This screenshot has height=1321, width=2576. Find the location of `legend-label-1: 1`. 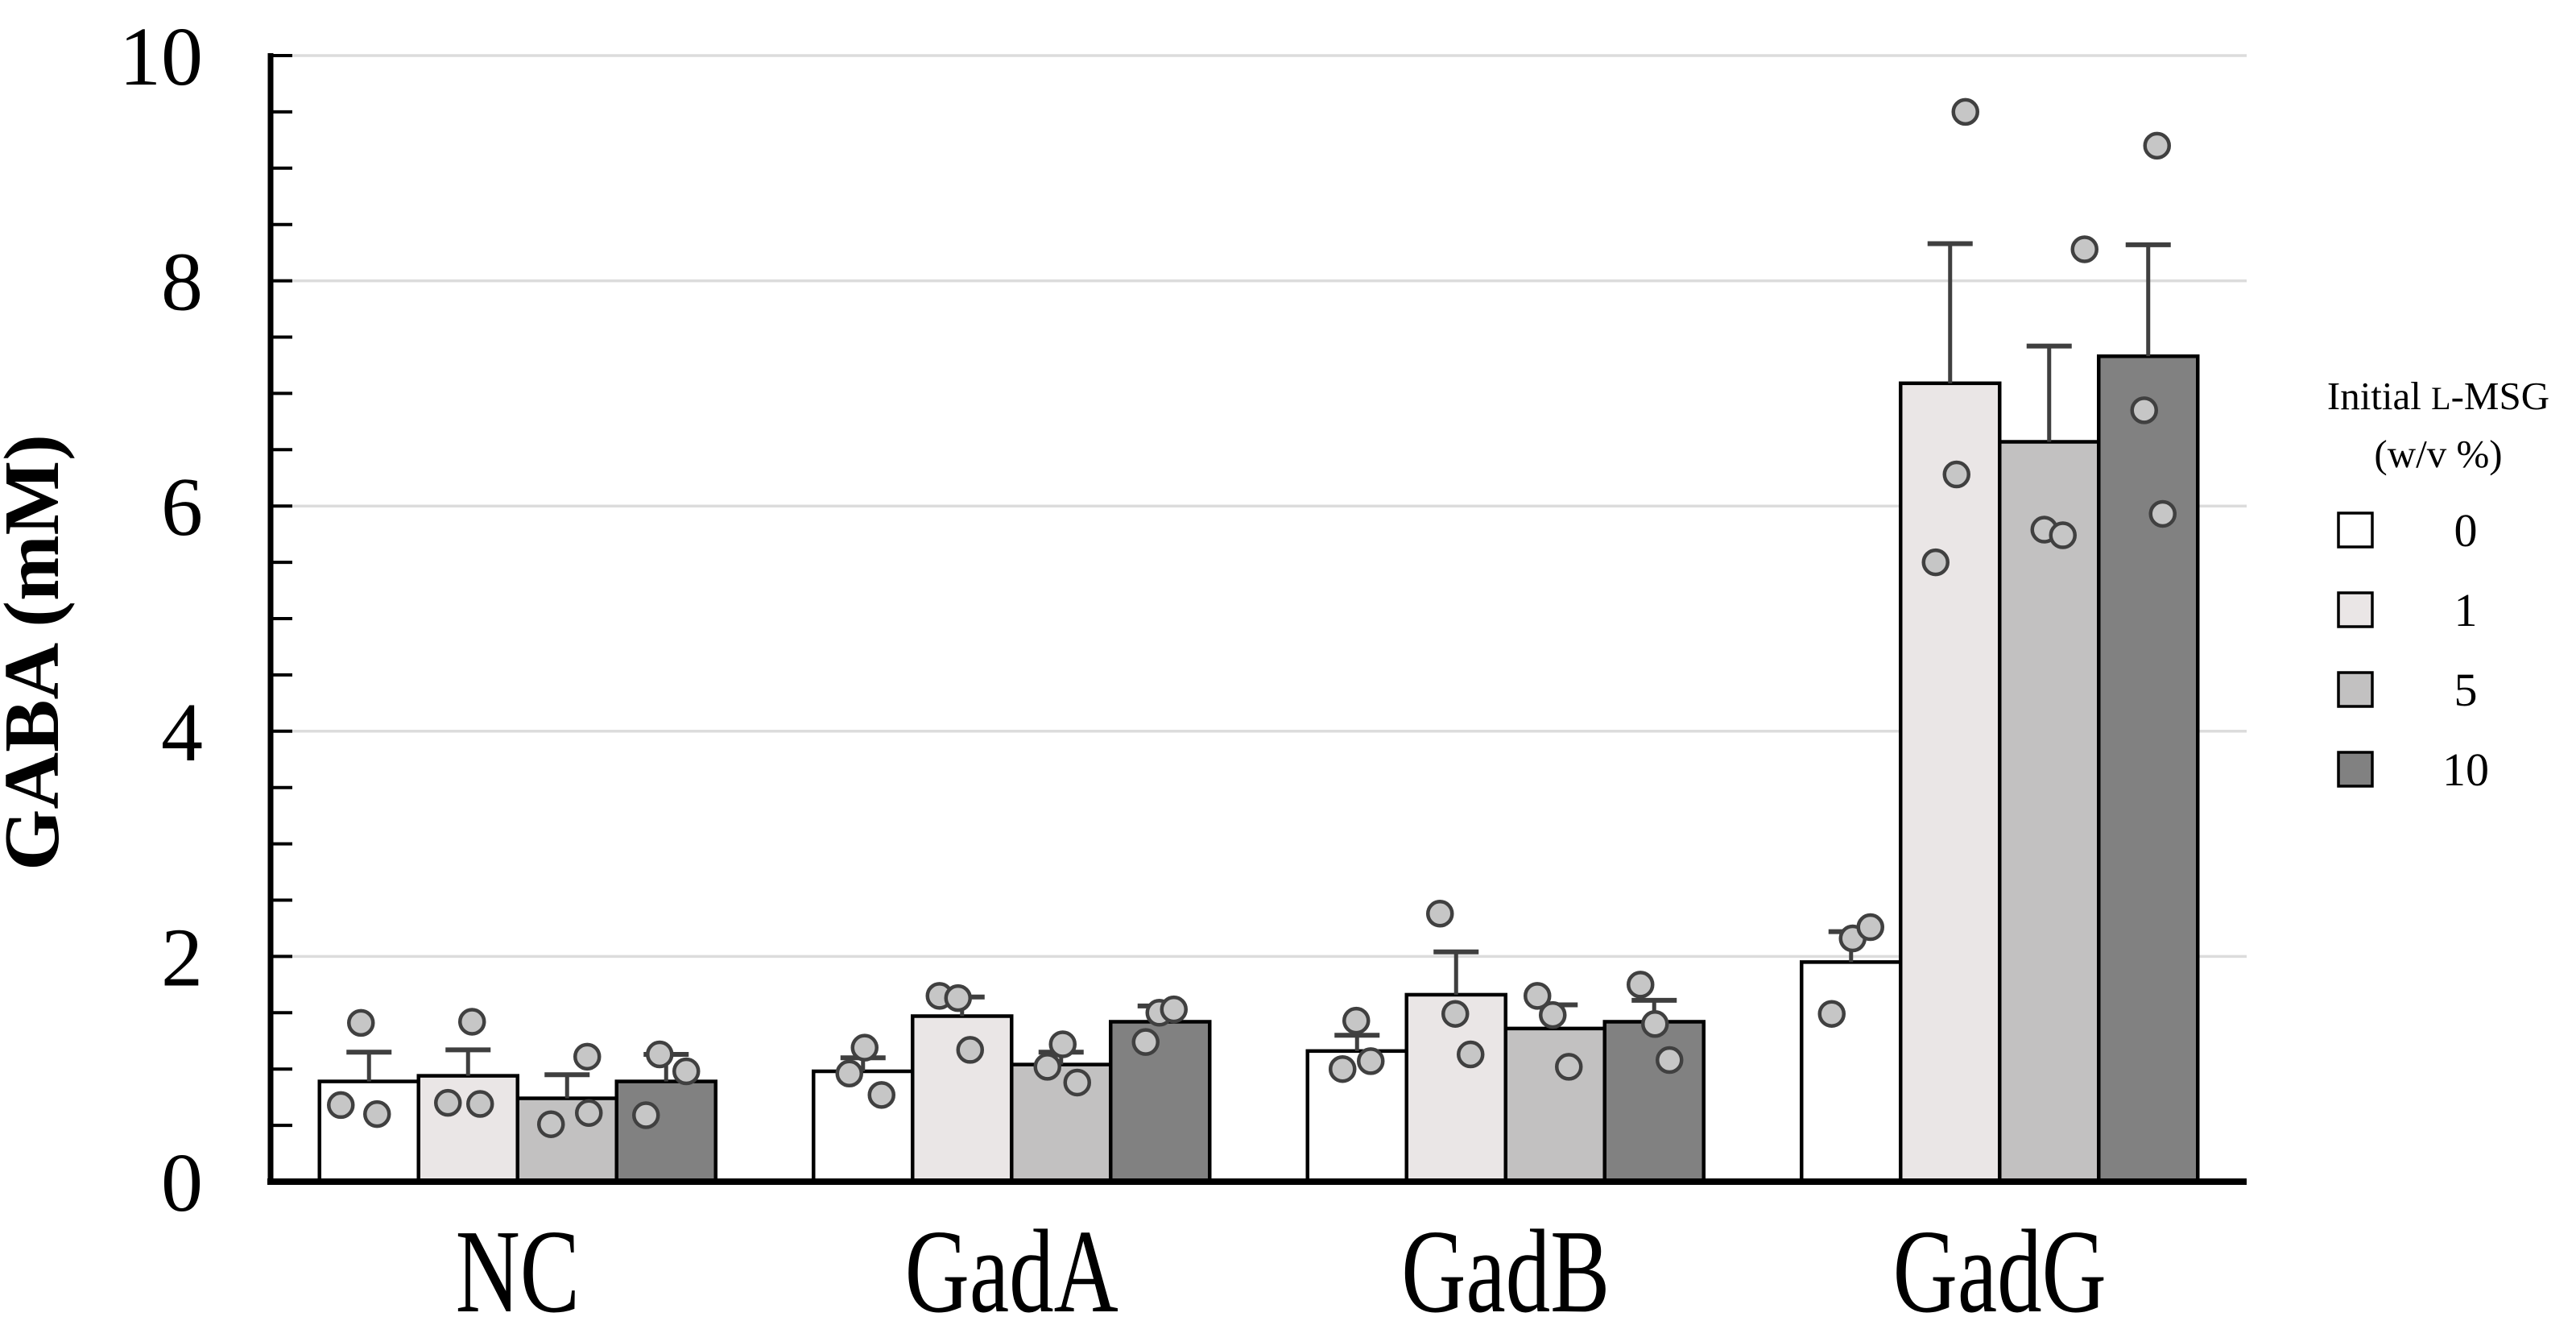

legend-label-1: 1 is located at coordinates (2466, 610).